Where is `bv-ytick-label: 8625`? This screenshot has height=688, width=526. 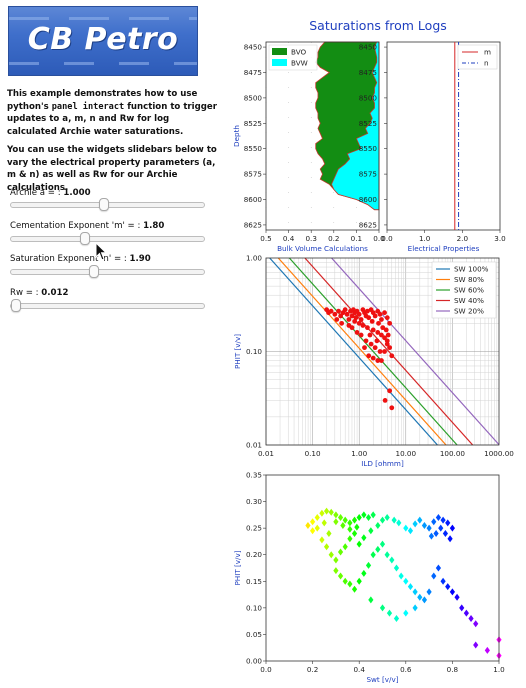 bv-ytick-label: 8625 is located at coordinates (253, 224).